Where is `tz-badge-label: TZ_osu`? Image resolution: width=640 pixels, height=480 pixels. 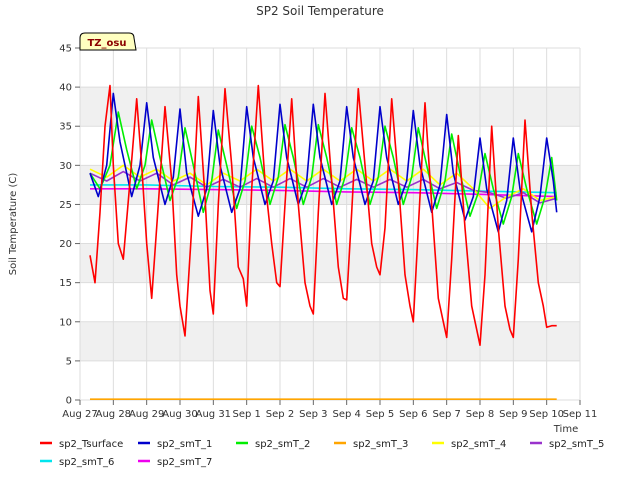
tz-badge-label: TZ_osu is located at coordinates (106, 43).